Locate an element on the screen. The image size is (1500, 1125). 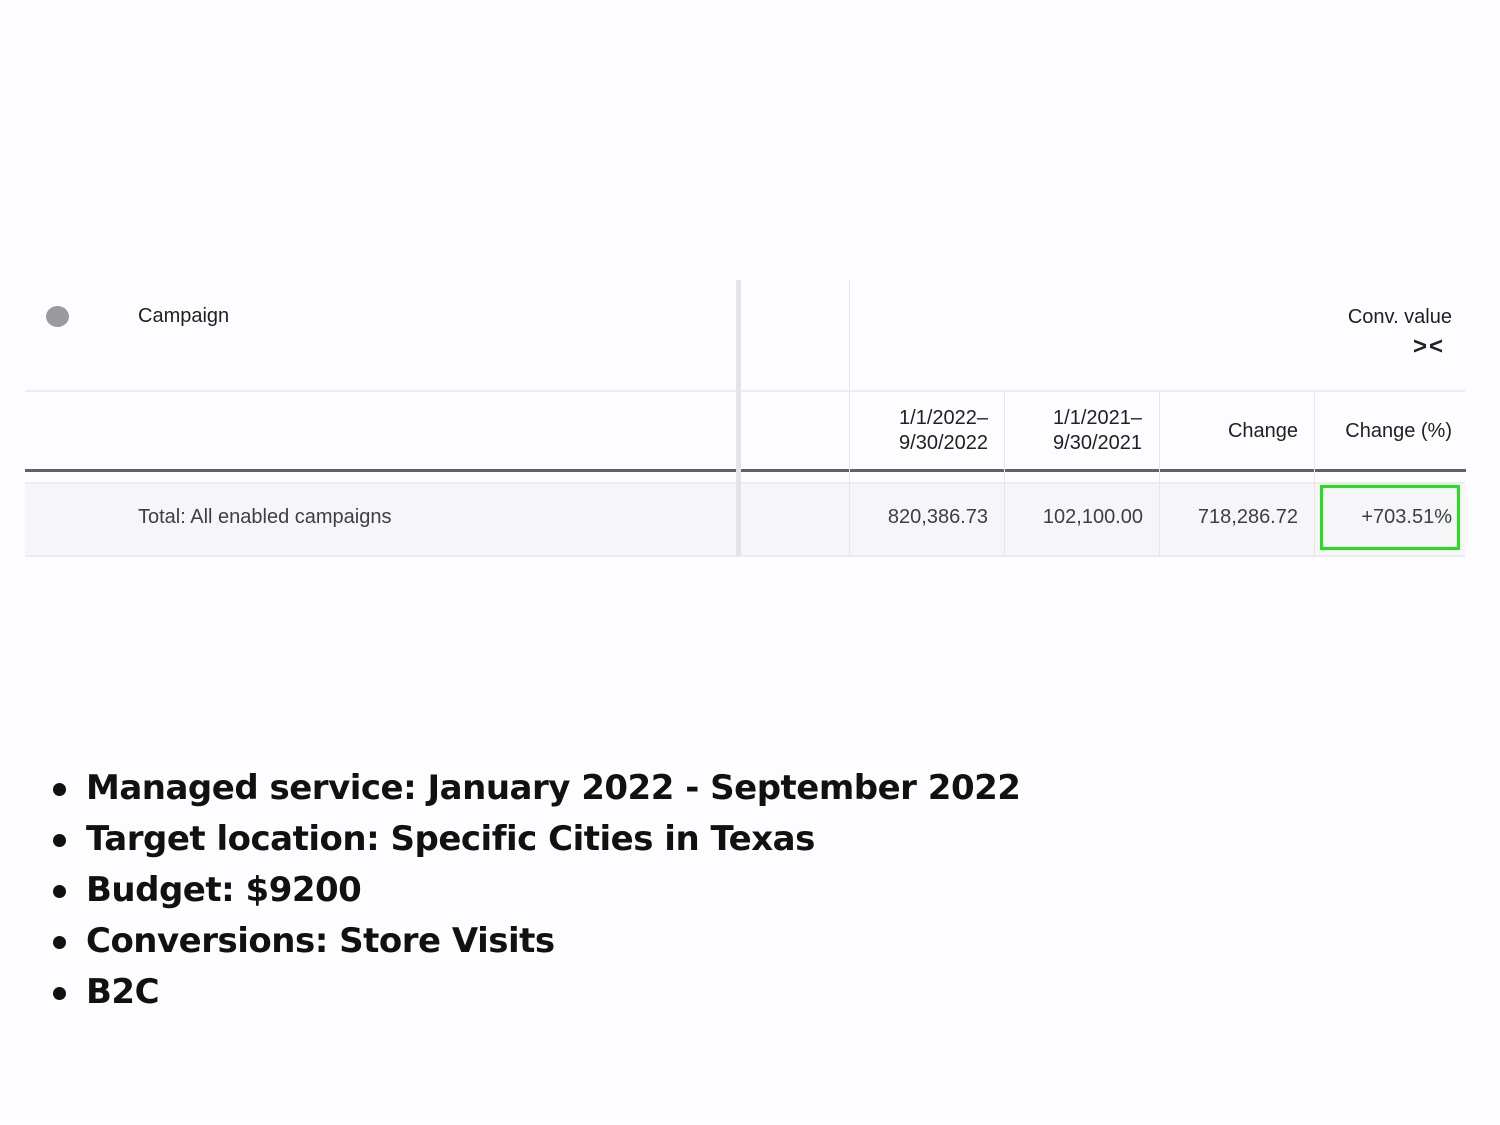
header-line: 9/30/2022 is located at coordinates (943, 443).